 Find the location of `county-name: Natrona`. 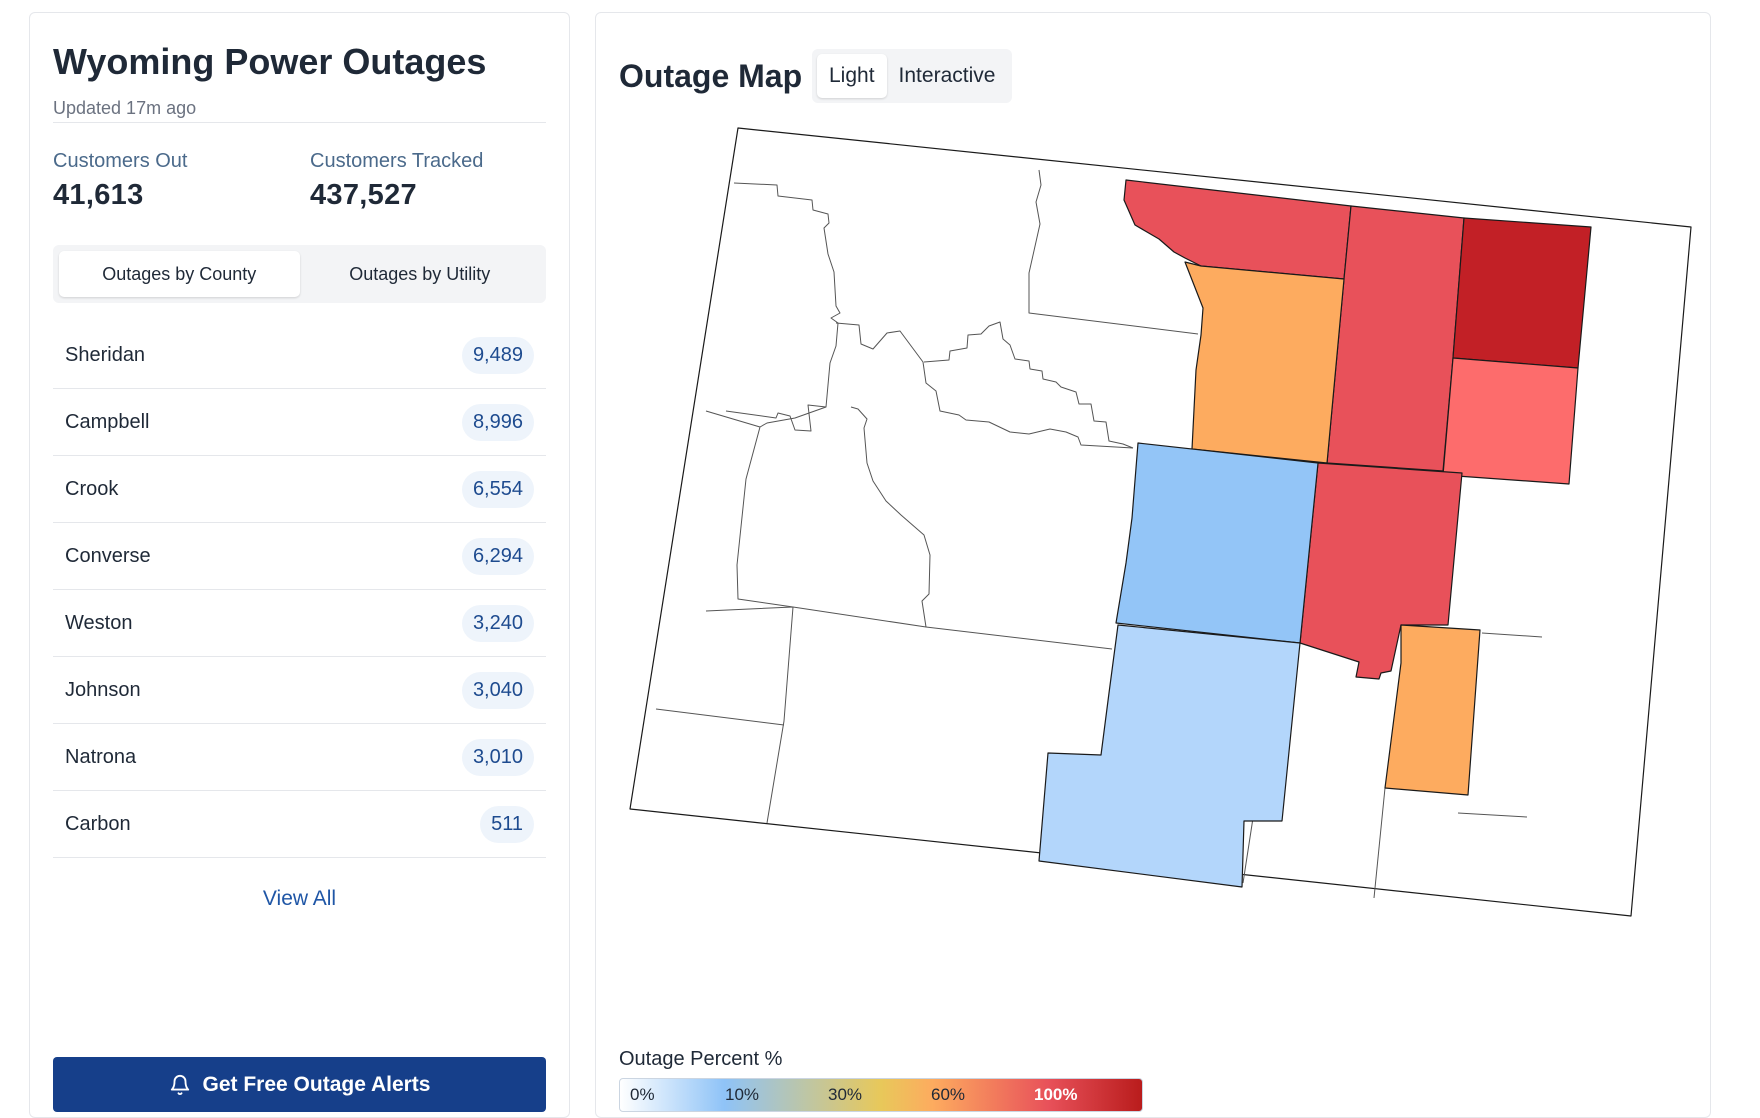

county-name: Natrona is located at coordinates (101, 756).